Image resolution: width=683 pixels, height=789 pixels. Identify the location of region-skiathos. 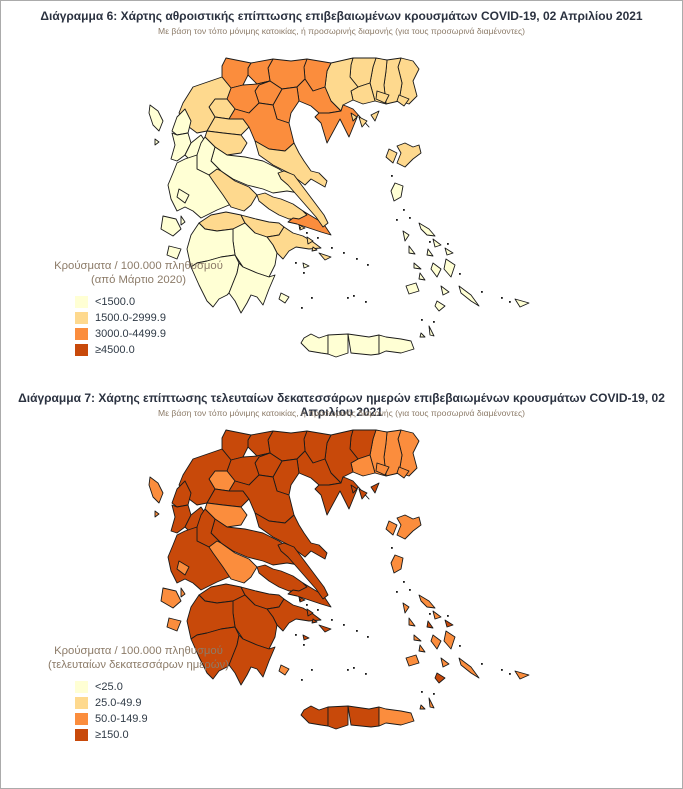
(354, 117).